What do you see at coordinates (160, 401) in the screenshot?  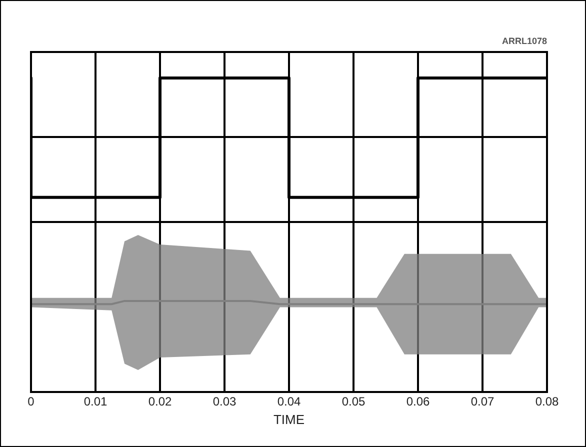 I see `x-tick-label: 0.02` at bounding box center [160, 401].